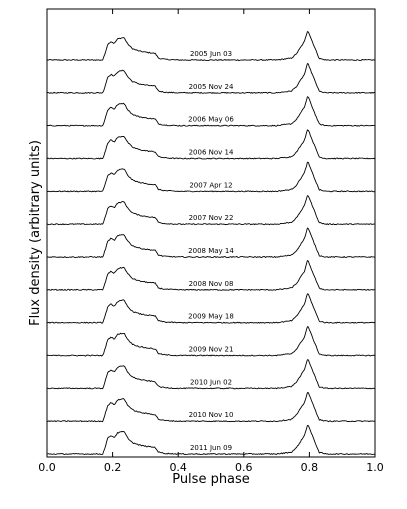 The width and height of the screenshot is (407, 509). Describe the element at coordinates (35, 233) in the screenshot. I see `y-axis-label: Flux density (arbitrary units)` at that location.